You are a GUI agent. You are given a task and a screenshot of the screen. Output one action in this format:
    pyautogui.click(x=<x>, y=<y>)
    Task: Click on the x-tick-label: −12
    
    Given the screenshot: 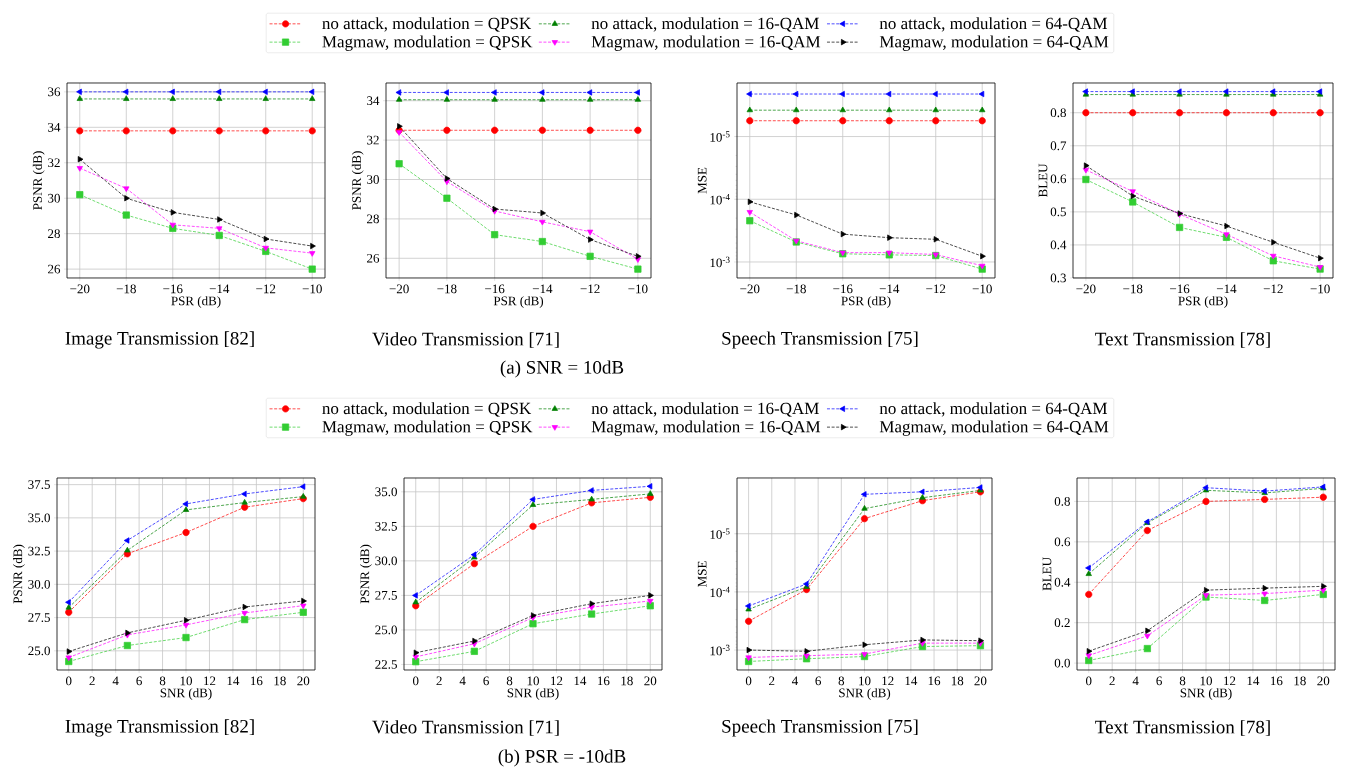 What is the action you would take?
    pyautogui.click(x=1273, y=289)
    